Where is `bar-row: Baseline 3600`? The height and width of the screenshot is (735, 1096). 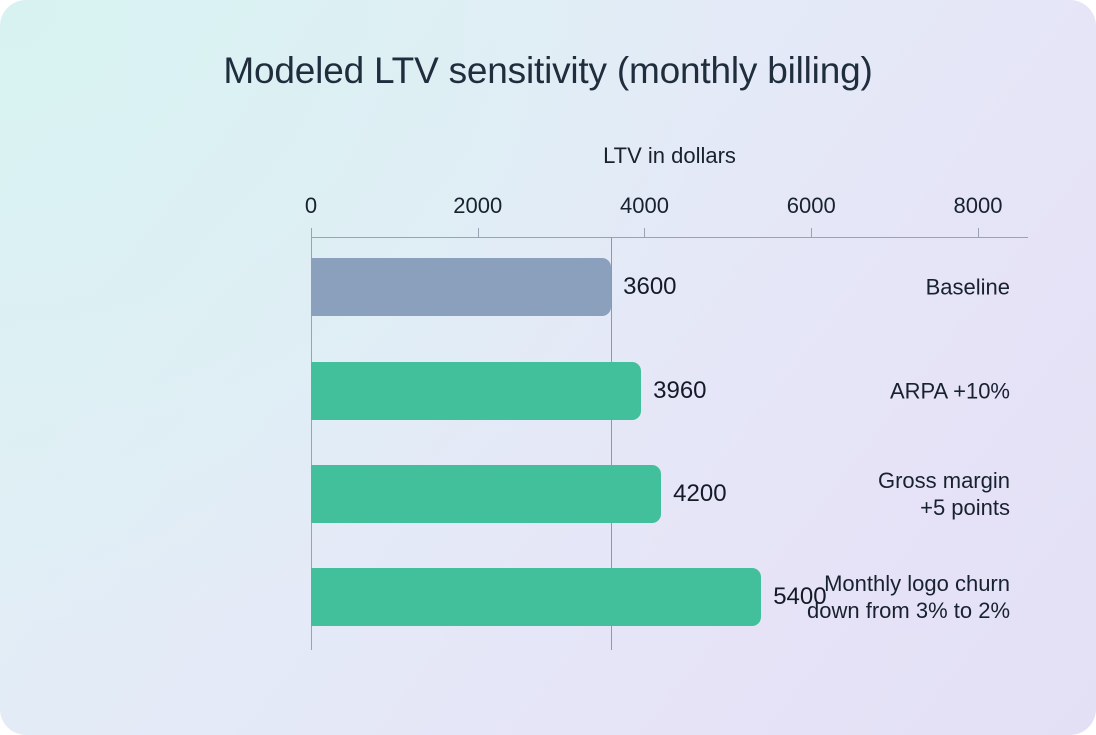 bar-row: Baseline 3600 is located at coordinates (669, 287).